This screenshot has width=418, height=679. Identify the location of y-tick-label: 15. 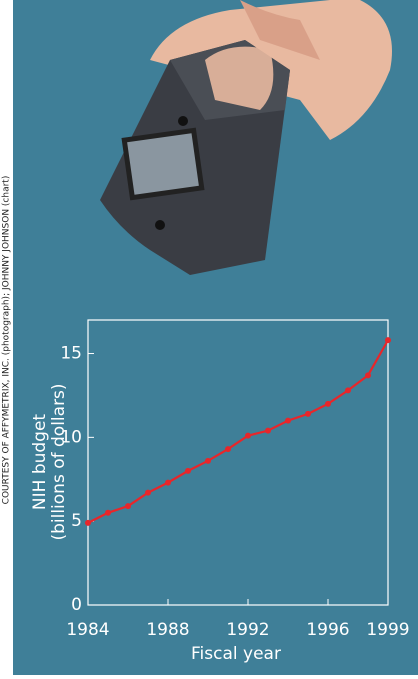
(71, 354).